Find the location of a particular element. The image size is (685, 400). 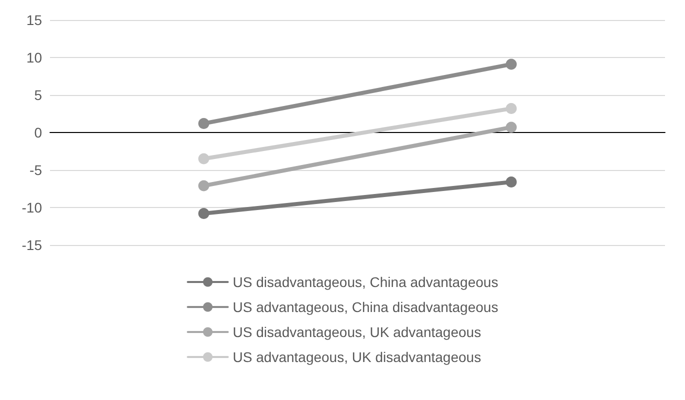

y-tick-label: -5 is located at coordinates (36, 170).